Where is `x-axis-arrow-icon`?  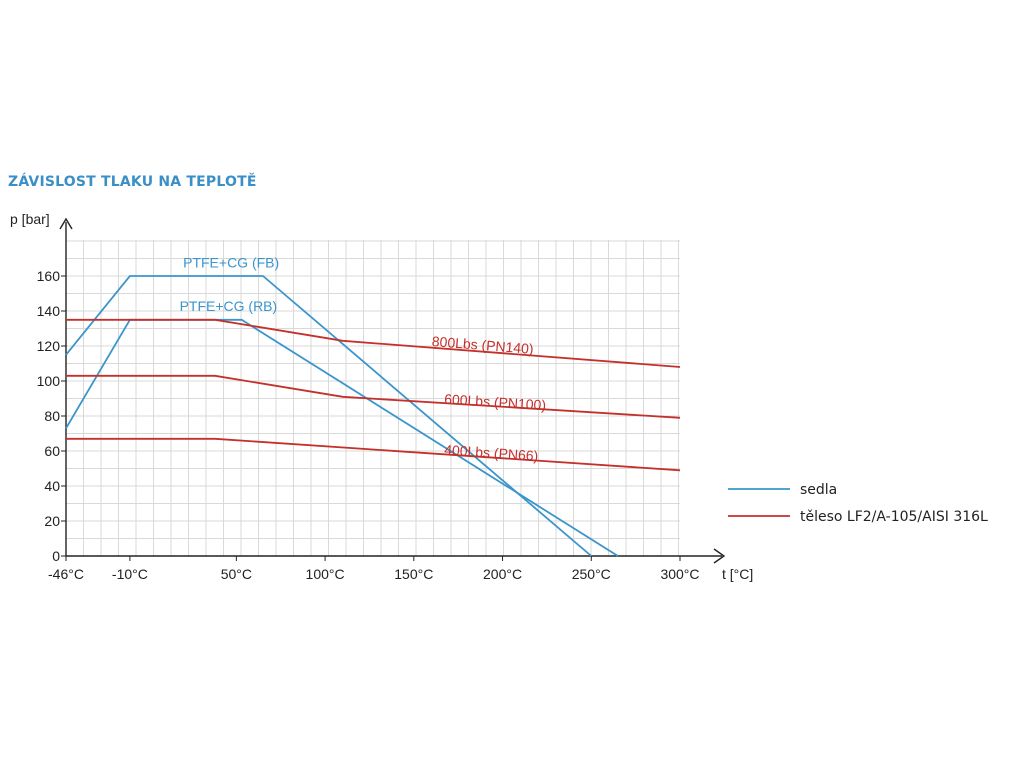
x-axis-arrow-icon is located at coordinates (719, 556).